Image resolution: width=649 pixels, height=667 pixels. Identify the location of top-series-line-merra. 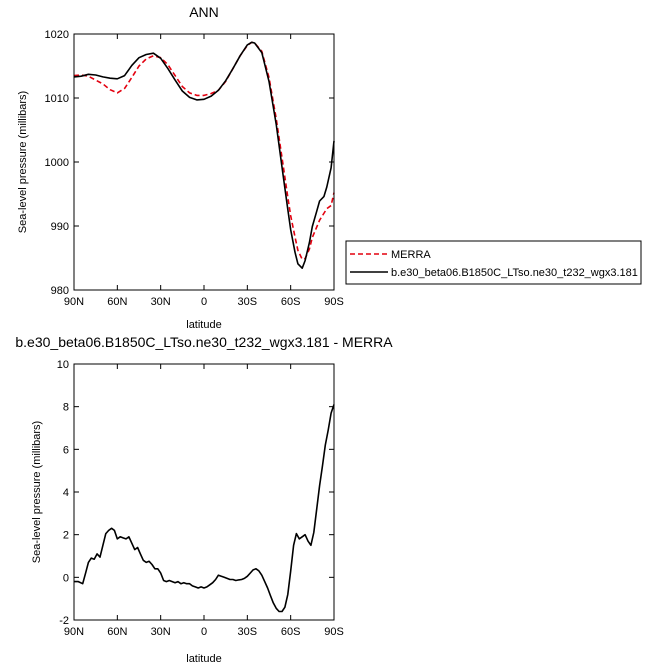
(204, 151).